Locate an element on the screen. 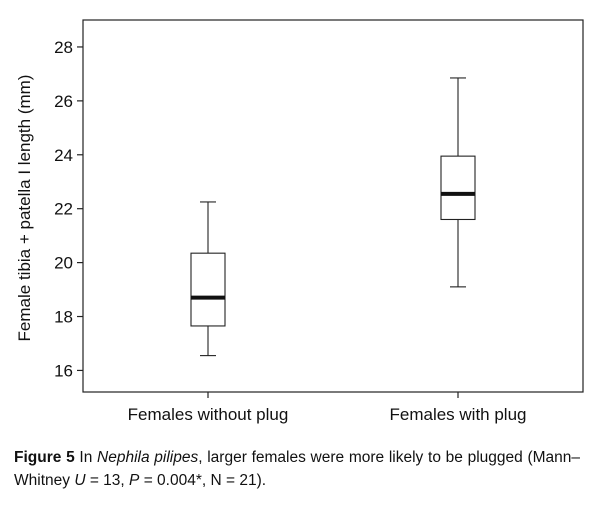  y-axis-ticks: 16 18 20 22 24 26 28 is located at coordinates (68, 209).